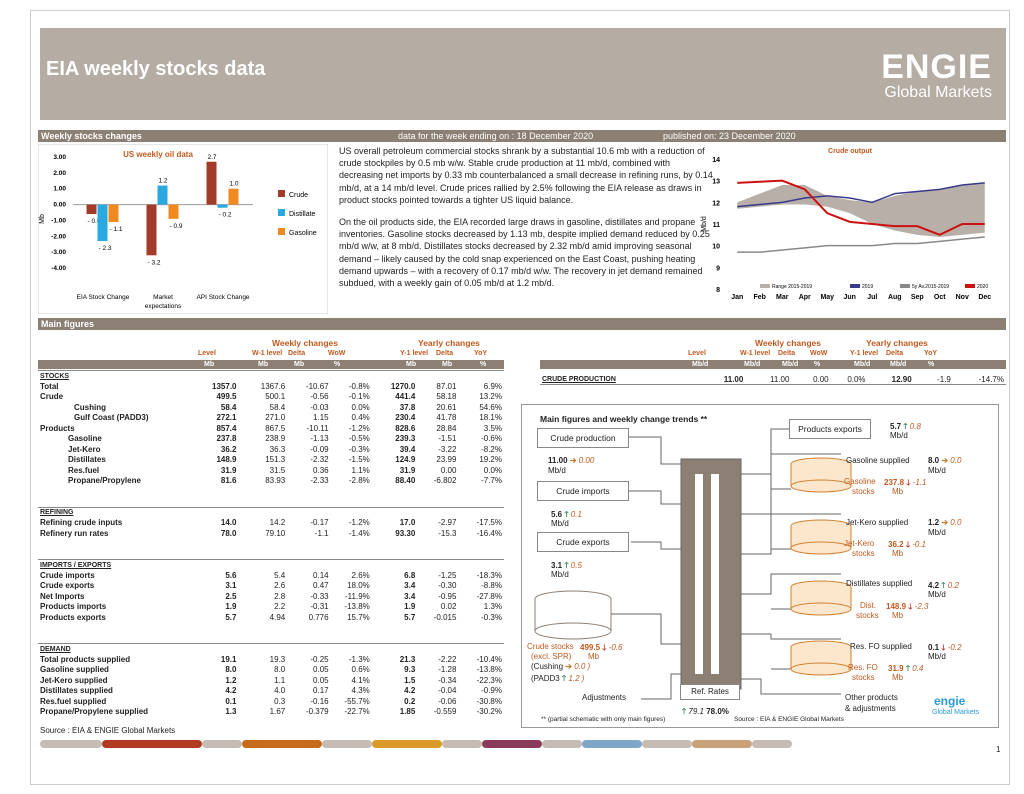 The width and height of the screenshot is (1024, 794). I want to click on jet-stocks-label-2: stocks, so click(863, 553).